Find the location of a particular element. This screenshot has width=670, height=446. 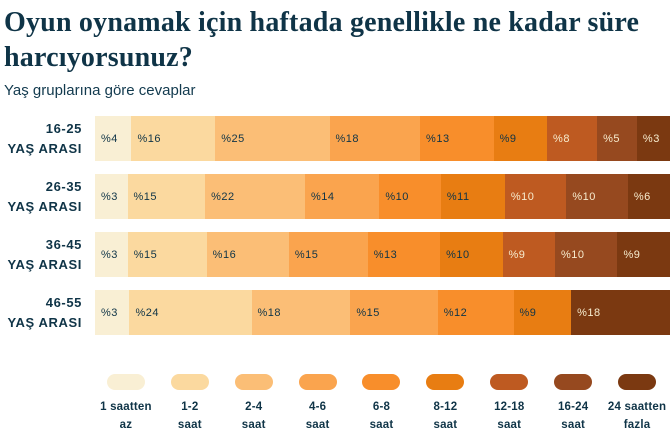

age-range-text: 46-55 is located at coordinates (63, 302).